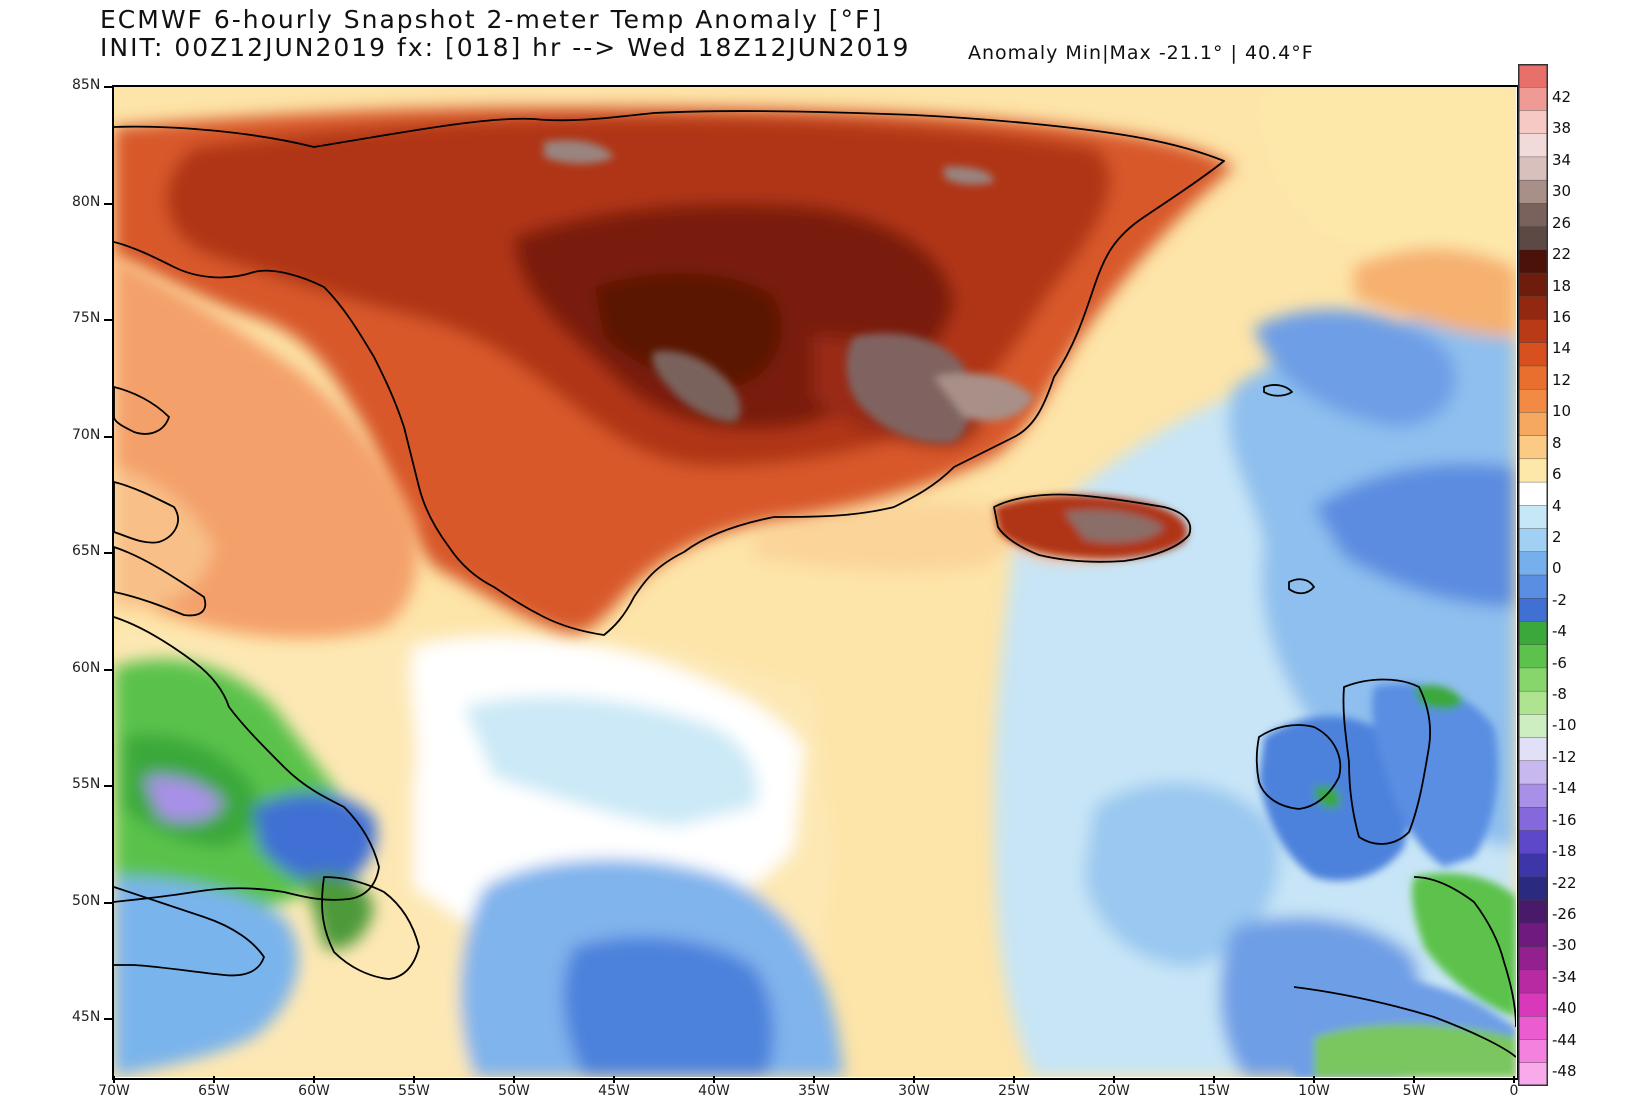  Describe the element at coordinates (1564, 882) in the screenshot. I see `colorbar-tick-label: -22` at that location.